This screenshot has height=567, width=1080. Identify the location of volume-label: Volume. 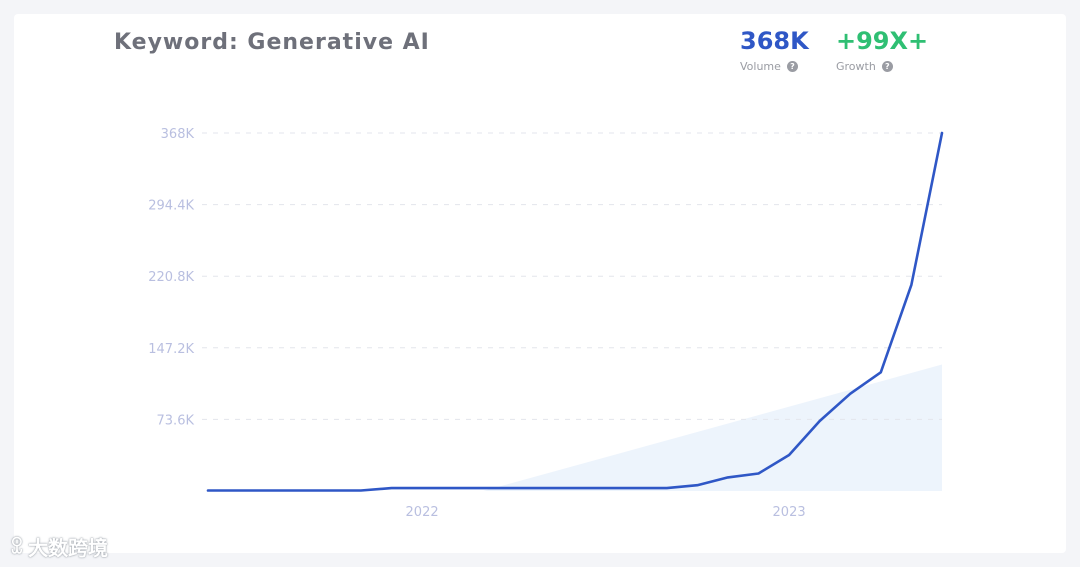
(760, 66).